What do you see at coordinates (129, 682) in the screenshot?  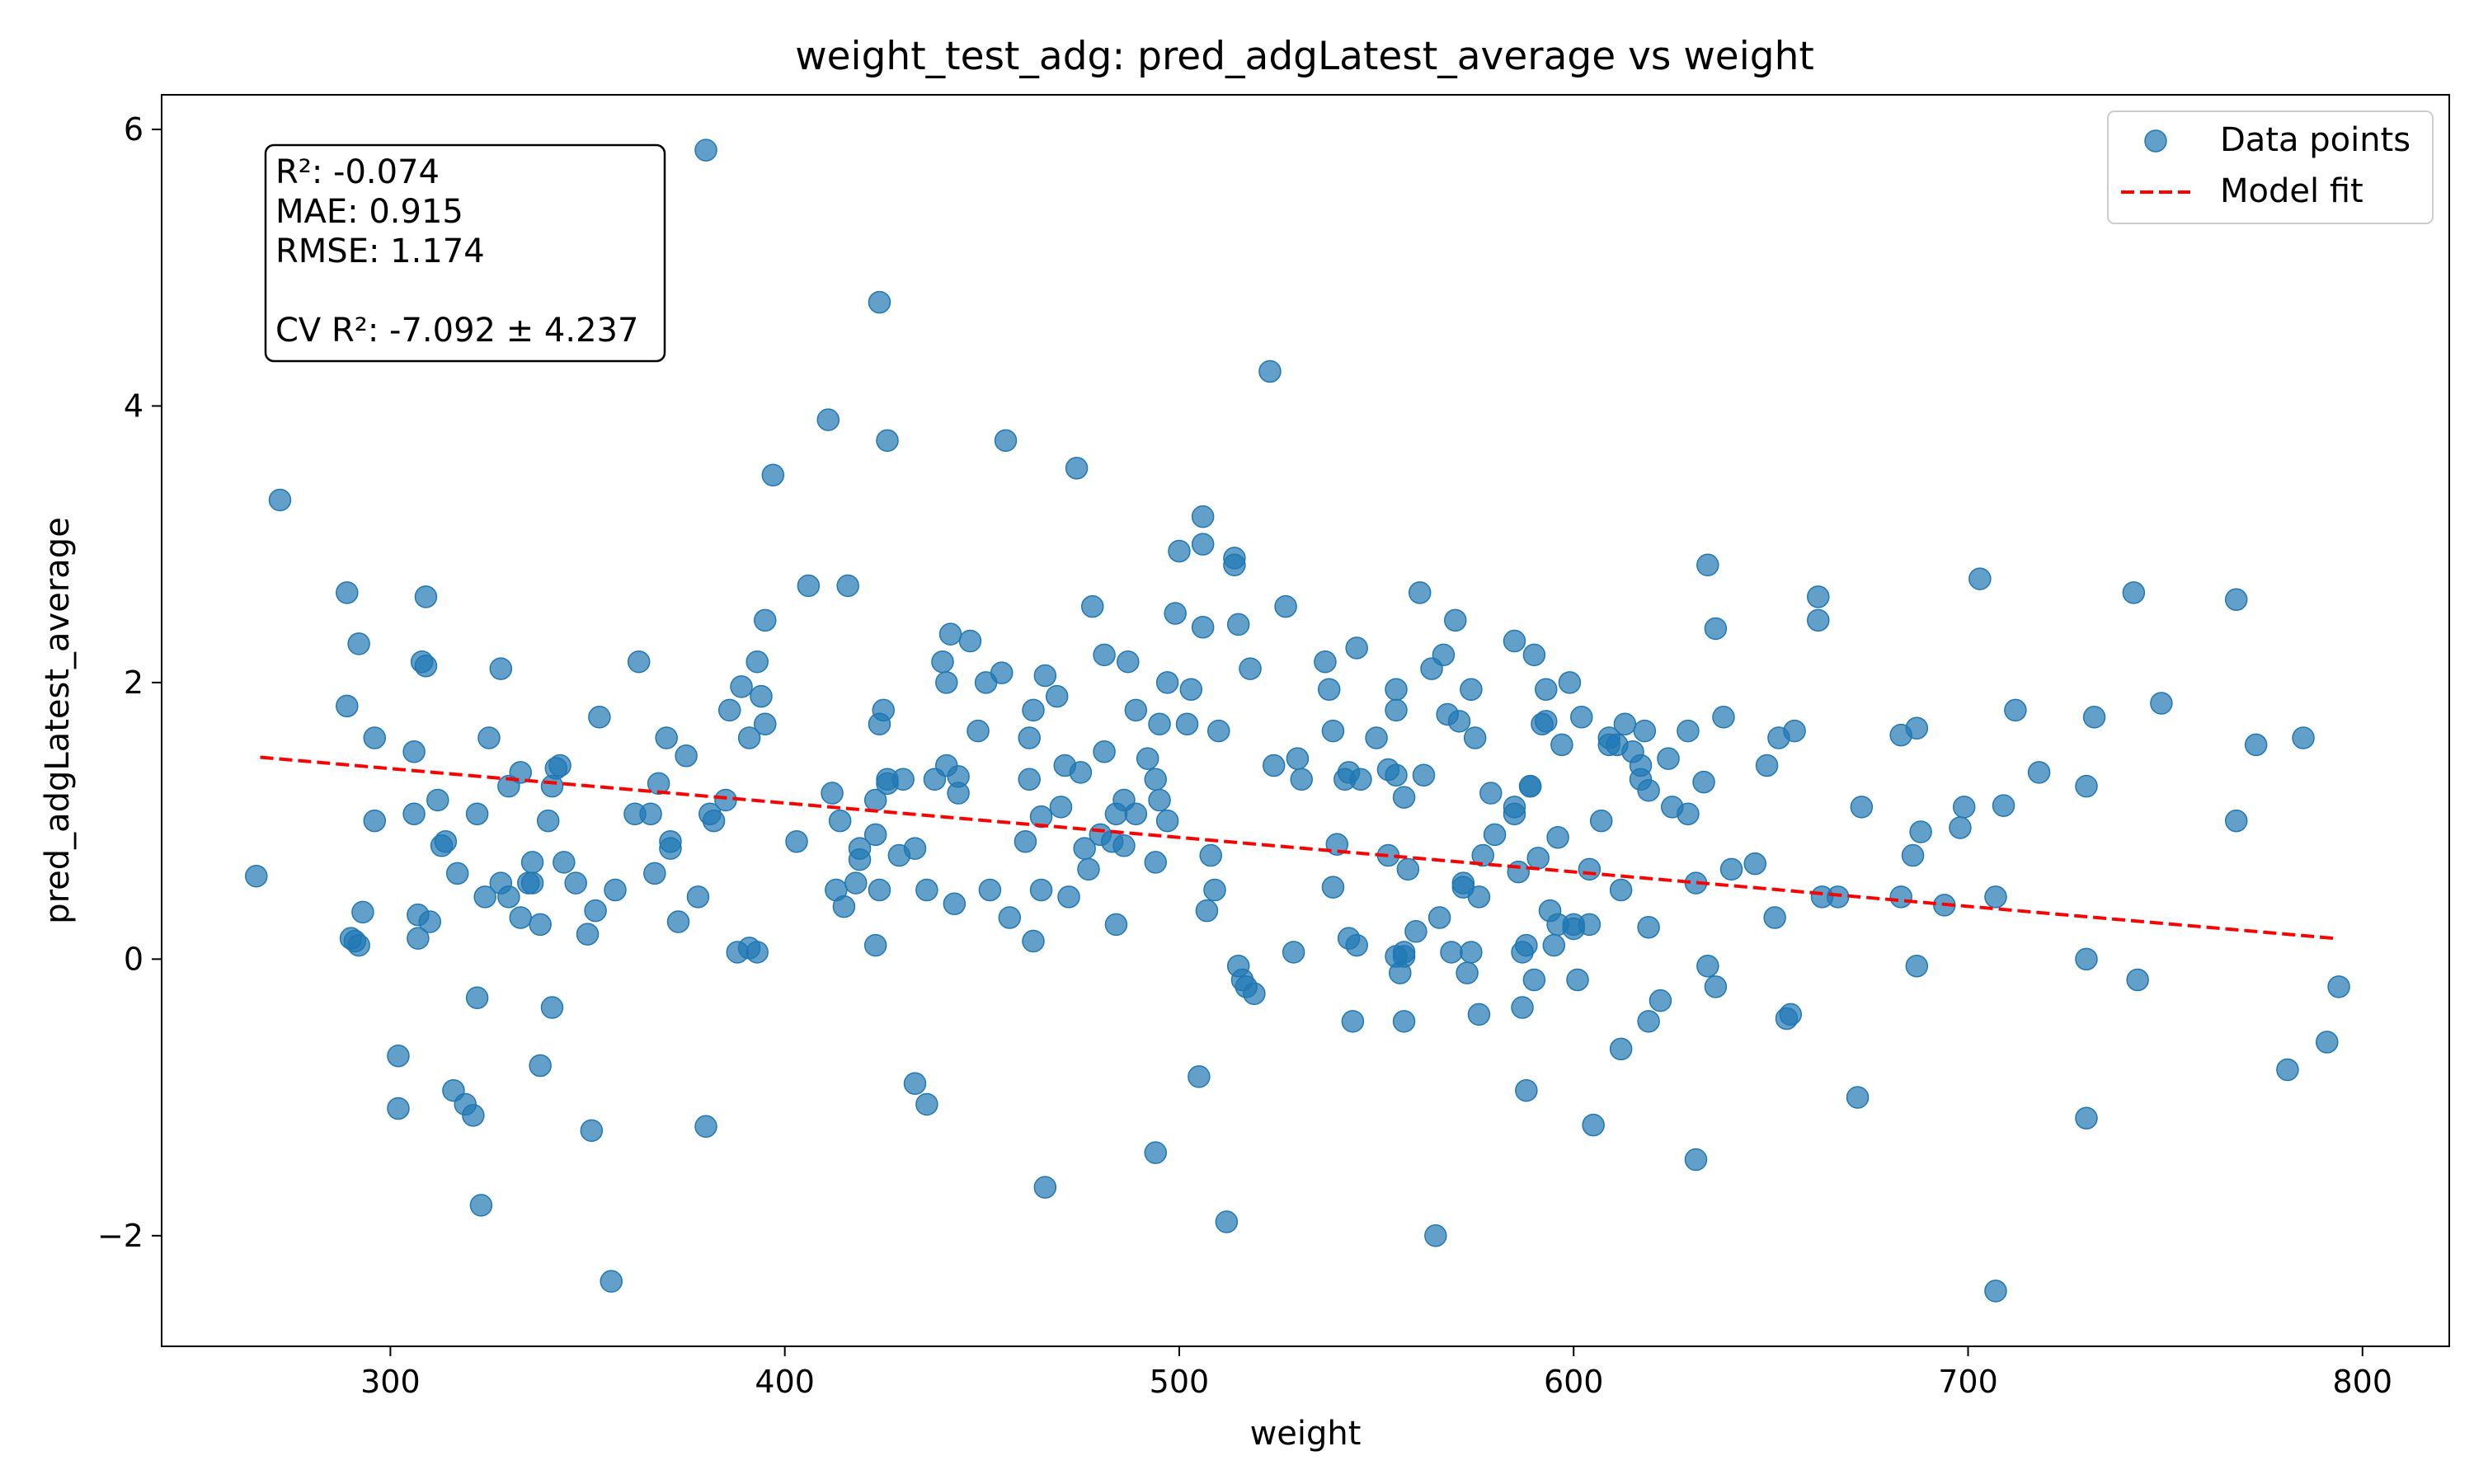 I see `y-axis-ticks: −2 0 2 4 6` at bounding box center [129, 682].